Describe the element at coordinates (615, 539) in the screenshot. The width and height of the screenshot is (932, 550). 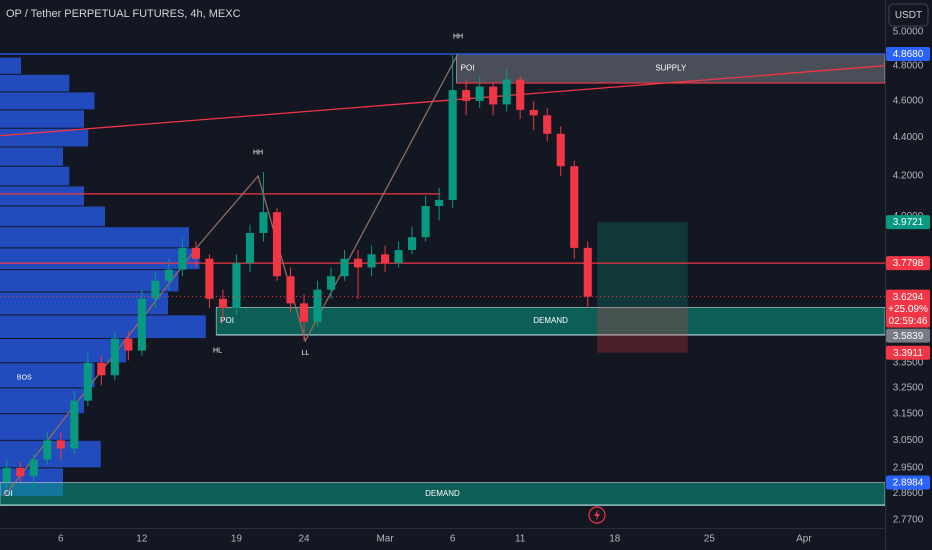
I see `x-tick-label: 18` at that location.